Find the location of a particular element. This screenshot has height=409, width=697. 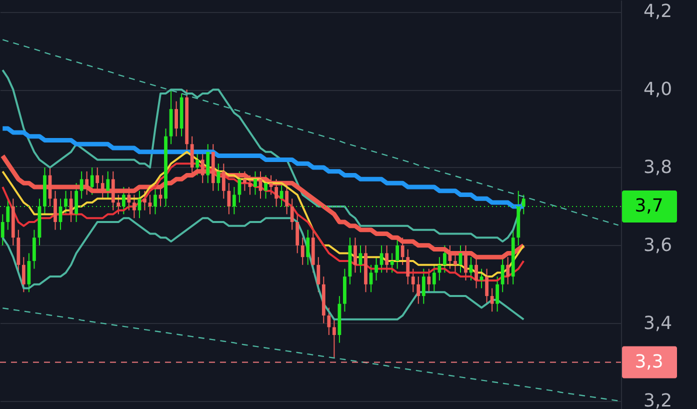

y-tick-label: 4,2 is located at coordinates (658, 11).